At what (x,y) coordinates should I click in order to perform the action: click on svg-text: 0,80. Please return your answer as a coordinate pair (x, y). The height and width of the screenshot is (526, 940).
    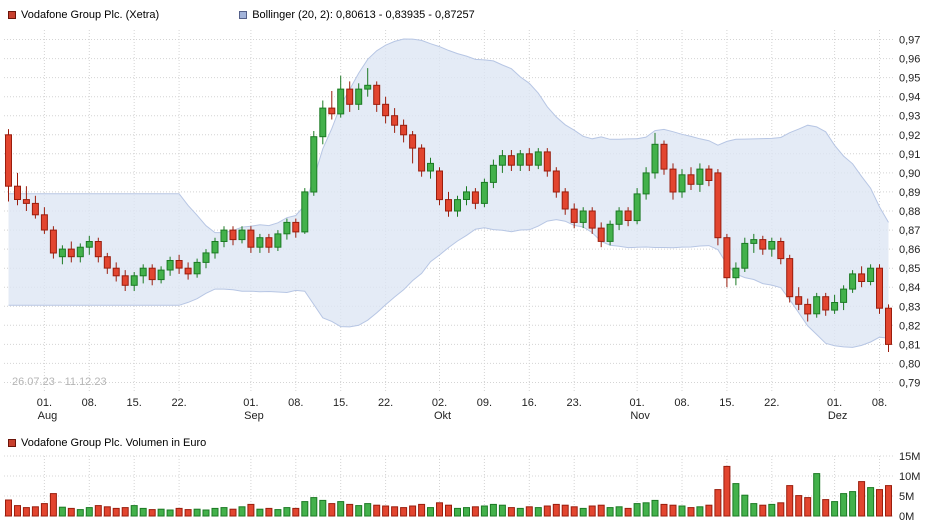
    Looking at the image, I should click on (909, 364).